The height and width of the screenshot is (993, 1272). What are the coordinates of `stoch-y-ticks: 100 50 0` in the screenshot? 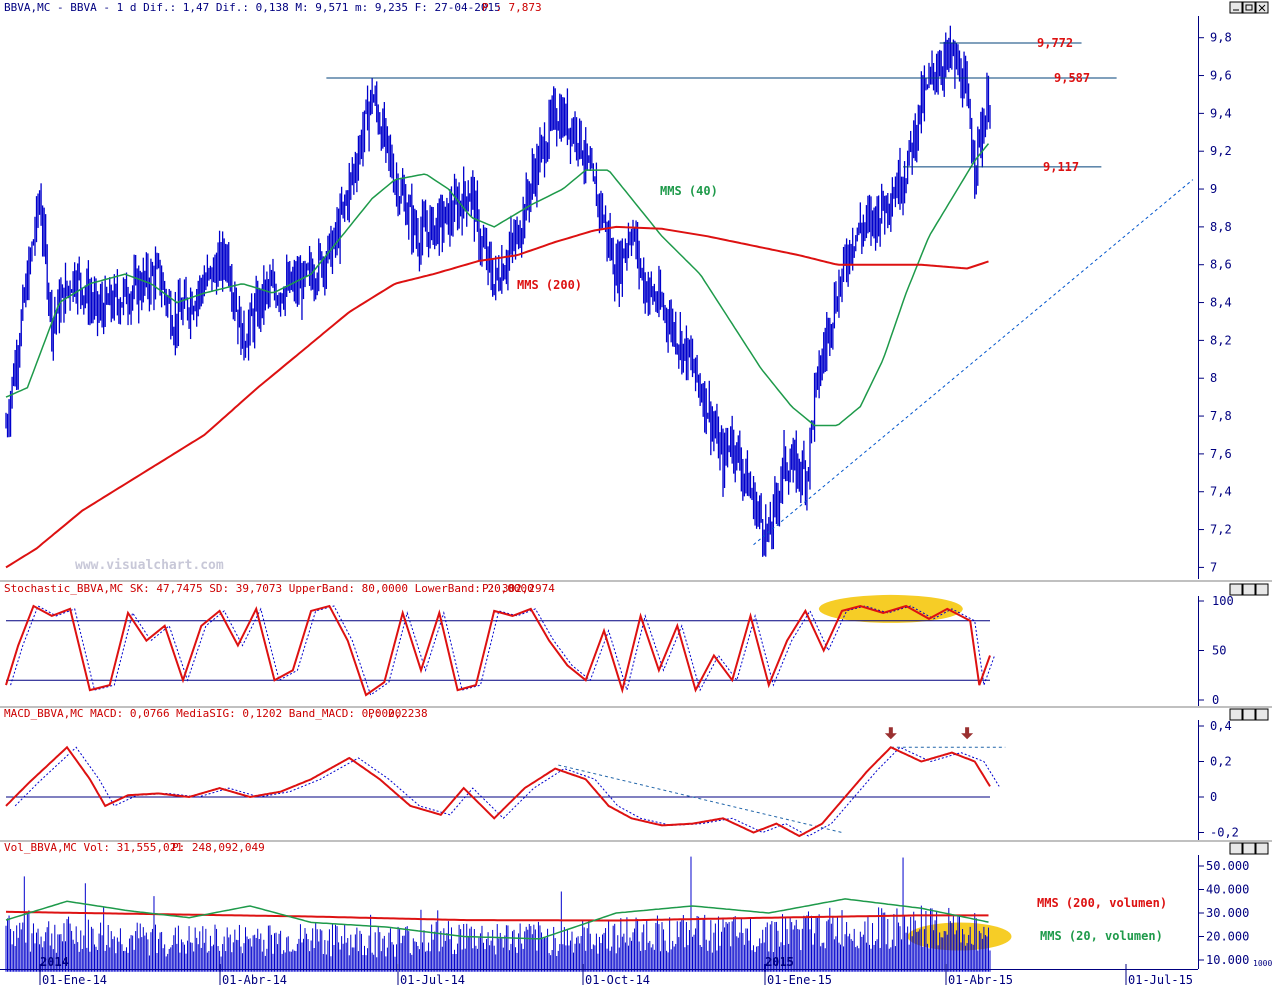 It's located at (1216, 650).